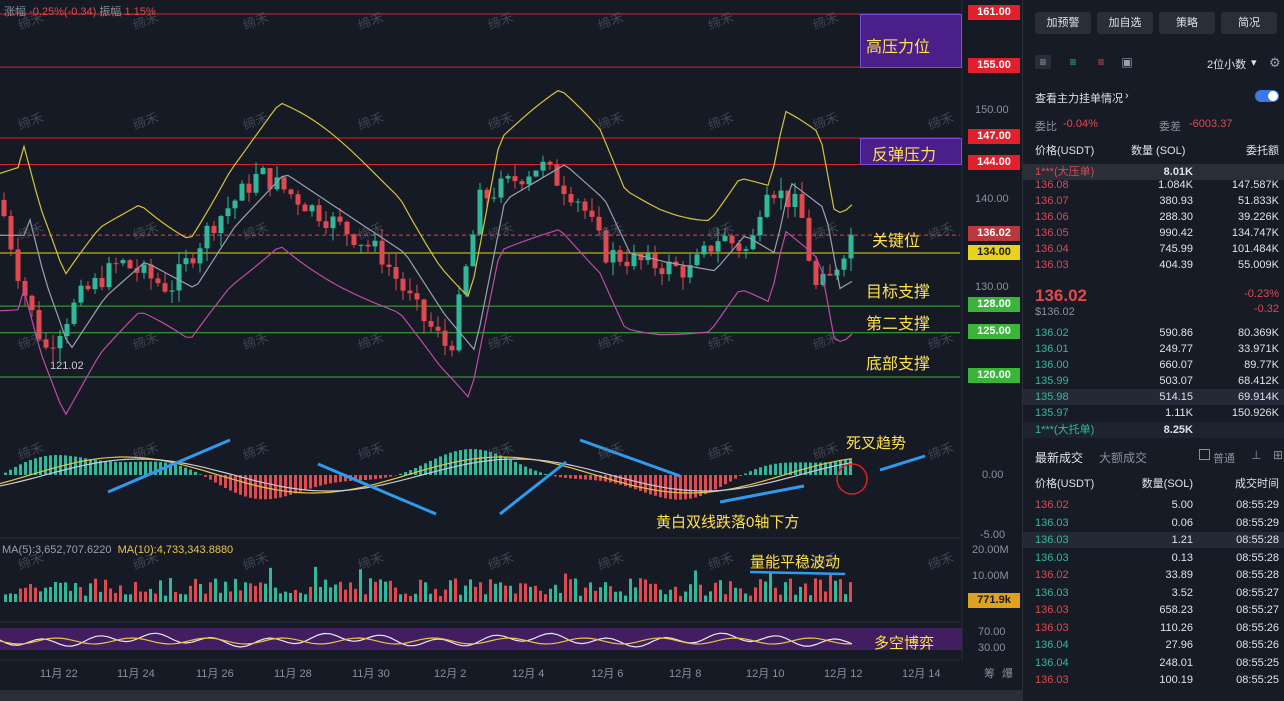  What do you see at coordinates (989, 674) in the screenshot?
I see `corner-label: 筹` at bounding box center [989, 674].